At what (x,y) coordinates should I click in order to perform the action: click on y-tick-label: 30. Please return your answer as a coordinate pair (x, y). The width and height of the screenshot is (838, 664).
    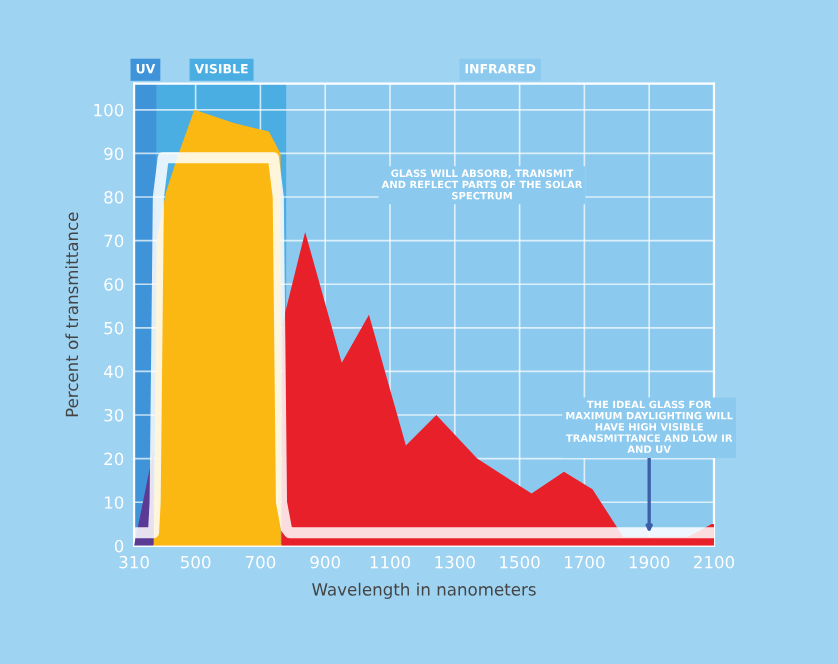
    Looking at the image, I should click on (114, 415).